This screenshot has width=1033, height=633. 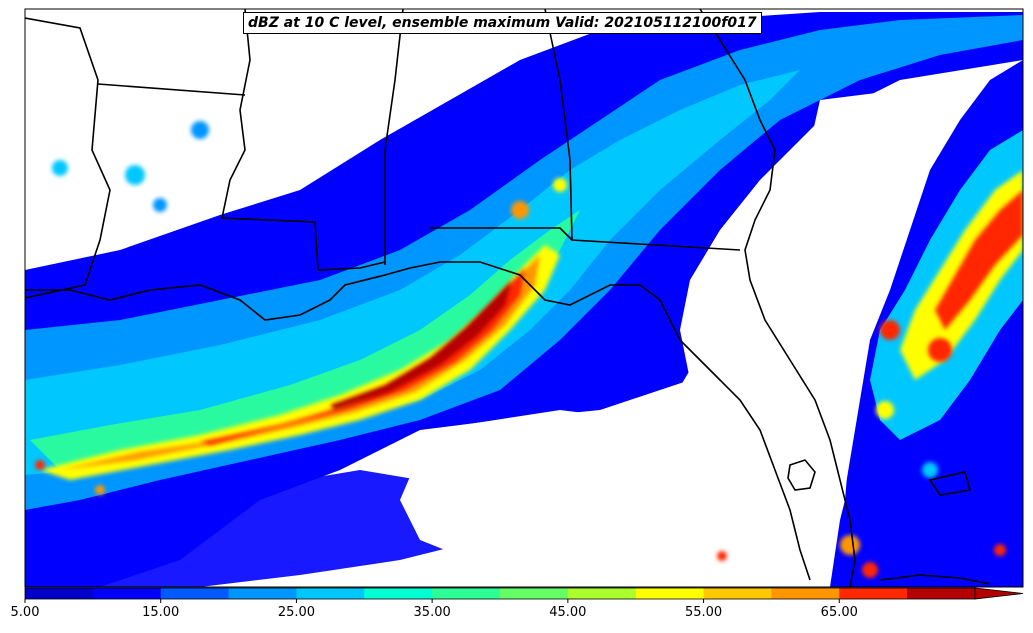 What do you see at coordinates (567, 612) in the screenshot?
I see `colorbar-tick-label: 45.00` at bounding box center [567, 612].